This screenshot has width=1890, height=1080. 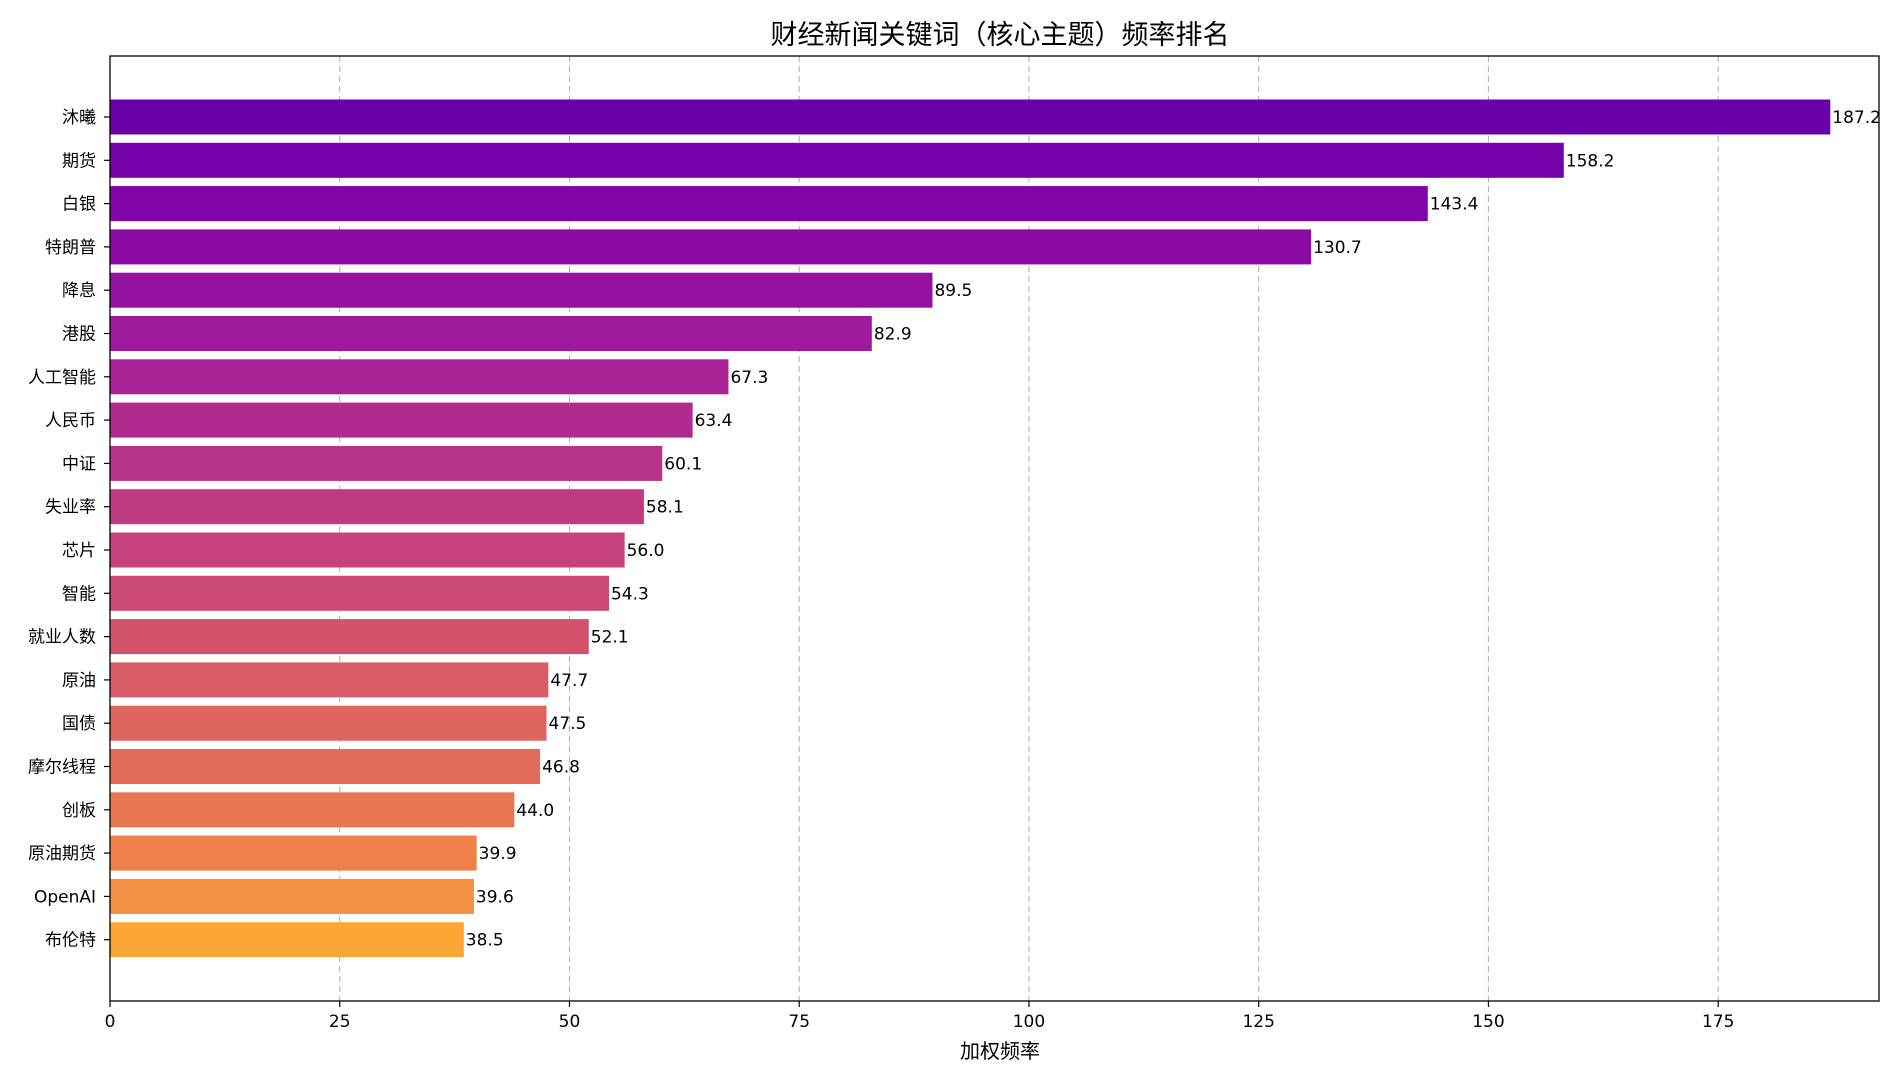 What do you see at coordinates (79, 161) in the screenshot?
I see `y-category-label: 期货` at bounding box center [79, 161].